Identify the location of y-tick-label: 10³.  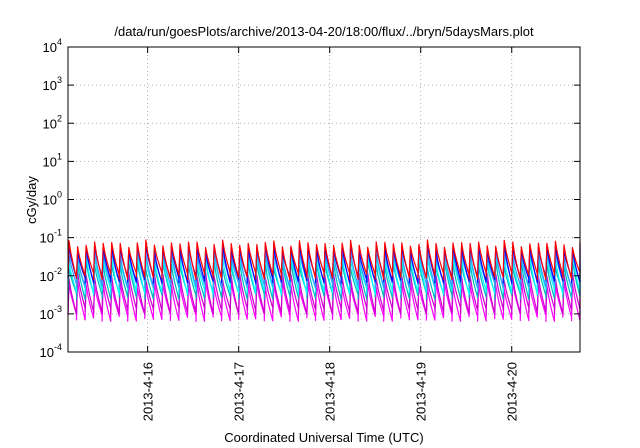
(52, 84).